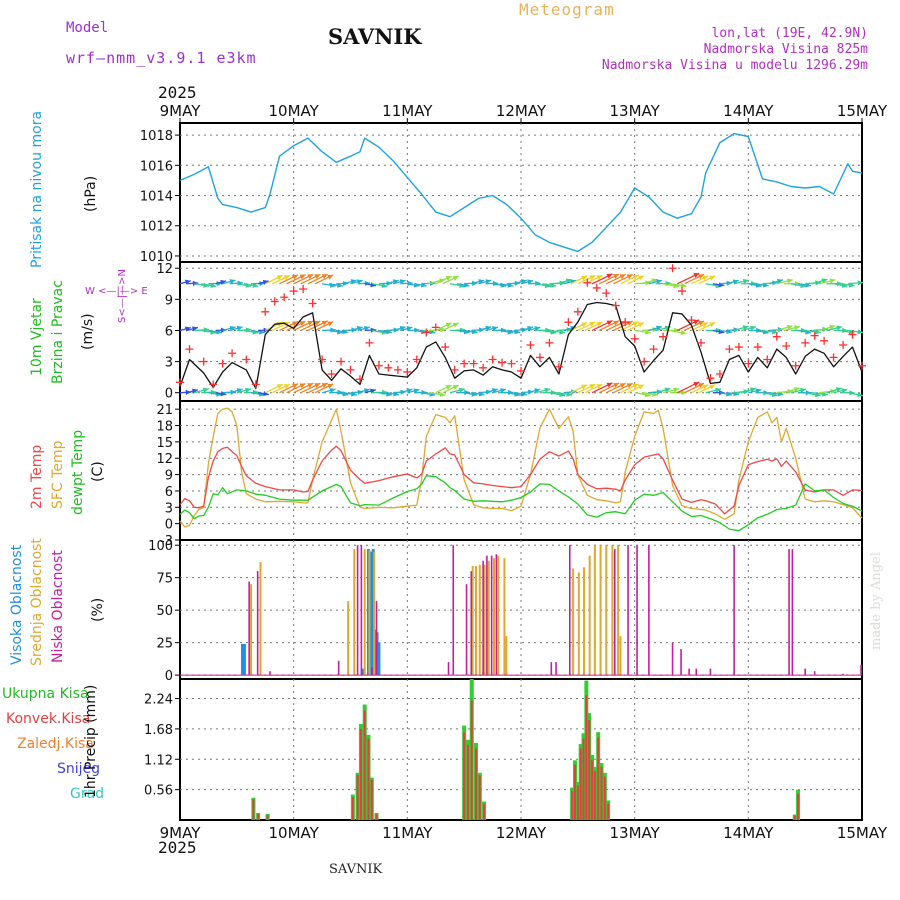 The height and width of the screenshot is (900, 900). What do you see at coordinates (164, 644) in the screenshot?
I see `ytick-label-cloud: 25` at bounding box center [164, 644].